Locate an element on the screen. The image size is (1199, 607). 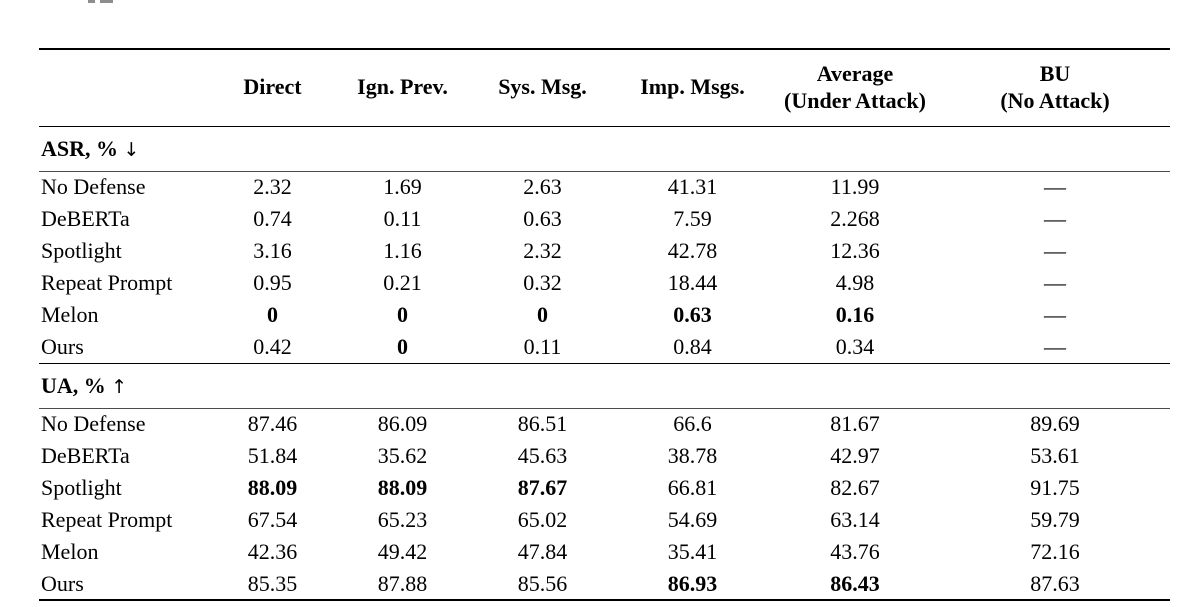
table-row-ua-spotlight: Spotlight 88.09 88.09 87.67 66.81 82.67 91.75 is located at coordinates (604, 488).